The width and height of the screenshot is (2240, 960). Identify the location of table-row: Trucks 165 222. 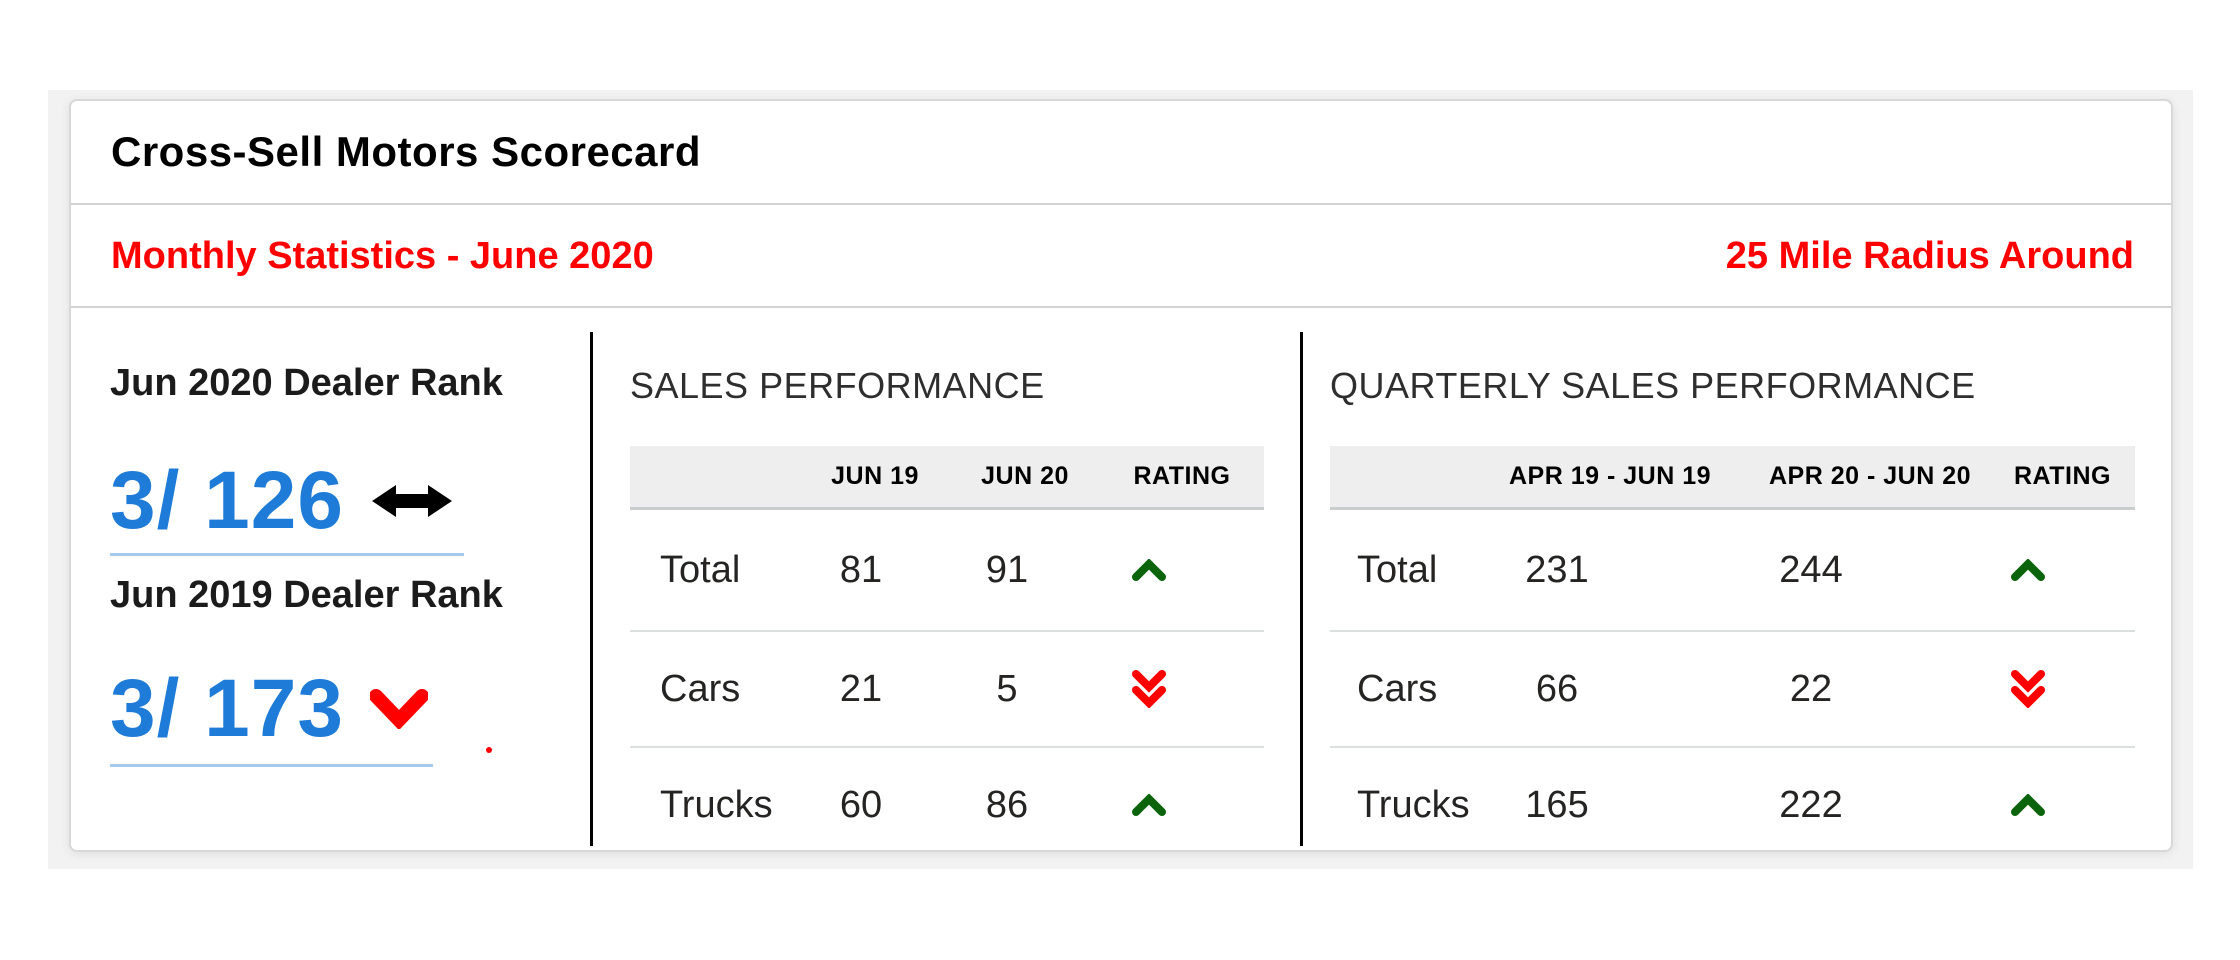
(1732, 804).